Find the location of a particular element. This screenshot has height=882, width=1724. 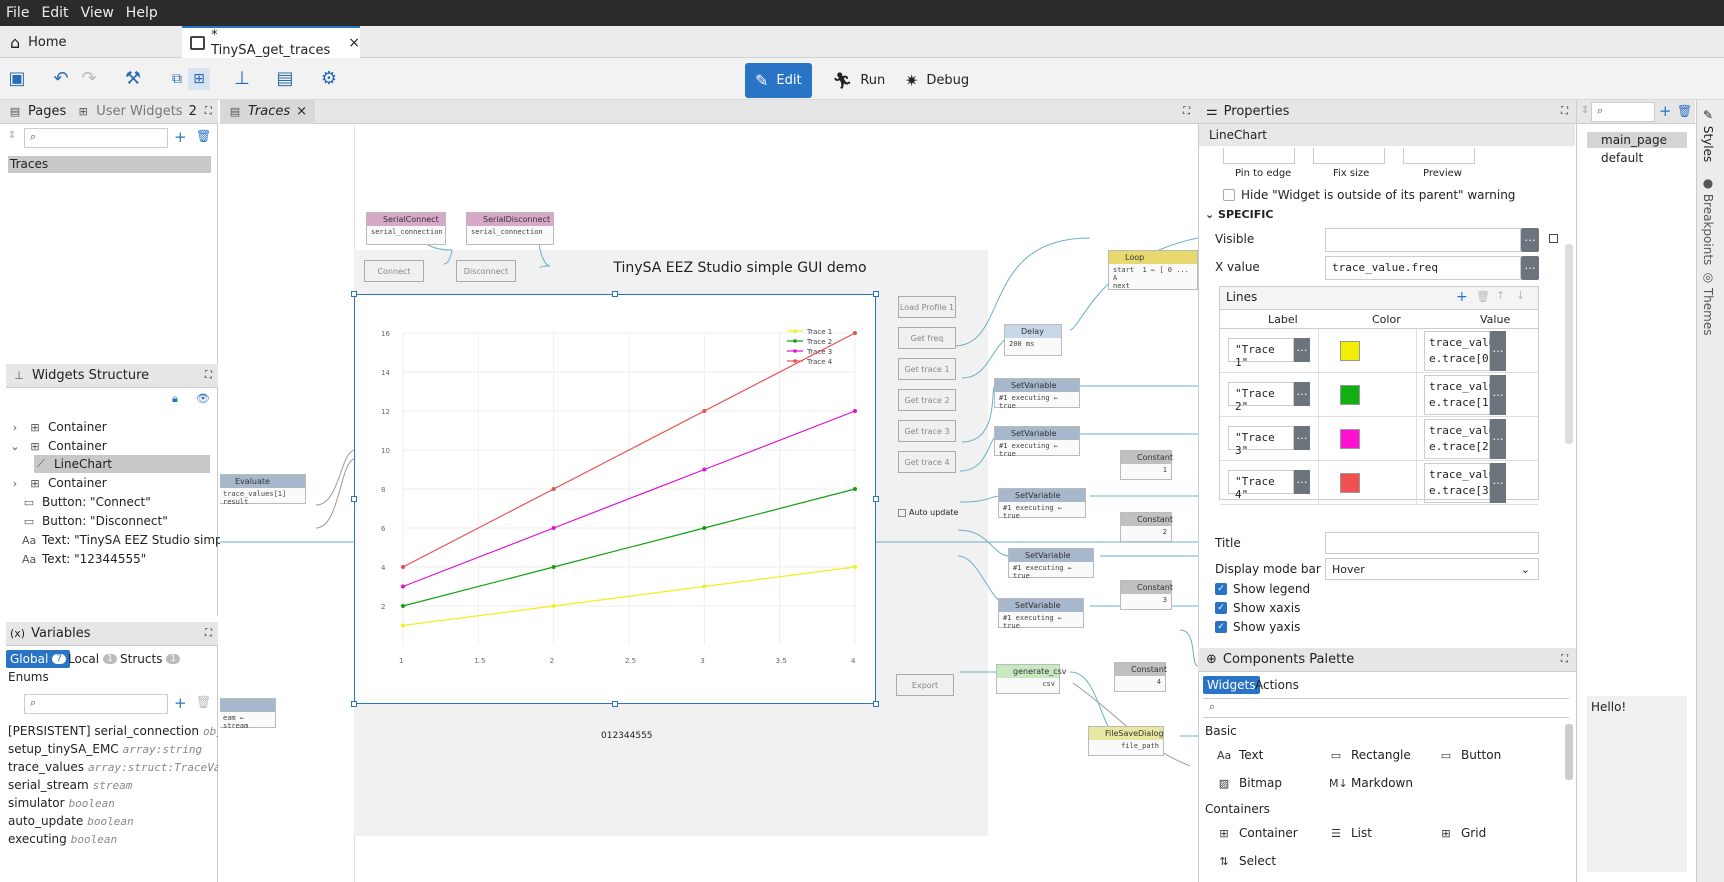

serial-disconnect-node: SerialDisconnect serial_connection is located at coordinates (510, 228).